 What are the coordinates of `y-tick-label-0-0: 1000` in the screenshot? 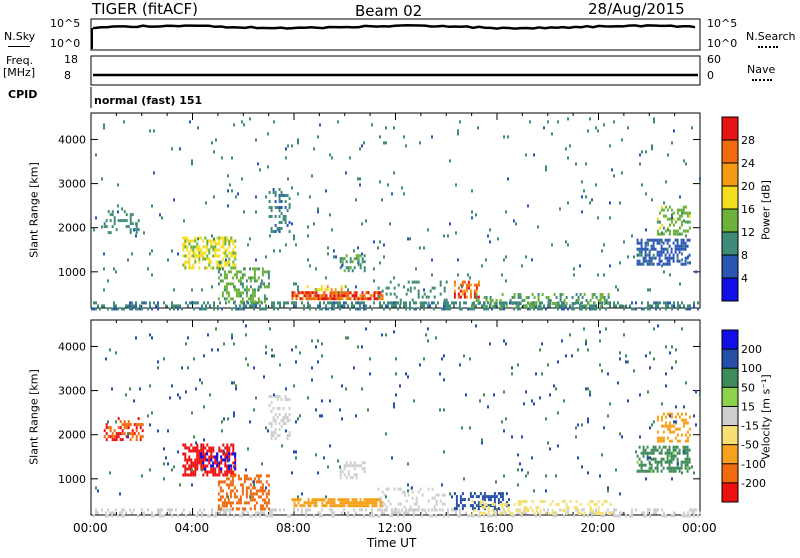 It's located at (72, 272).